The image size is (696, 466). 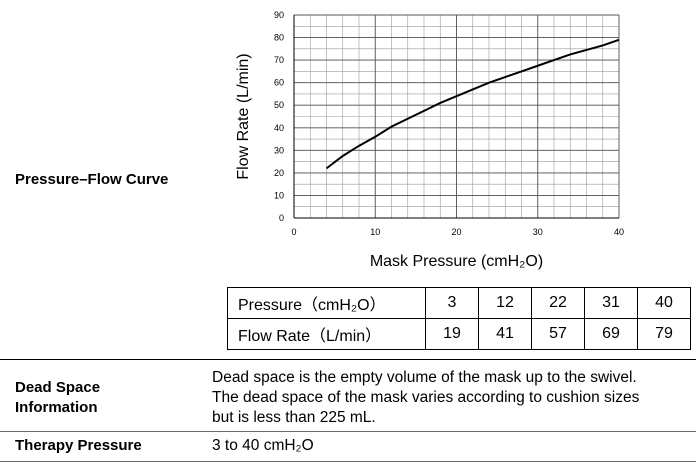 I want to click on y-tick-label: 20, so click(x=279, y=173).